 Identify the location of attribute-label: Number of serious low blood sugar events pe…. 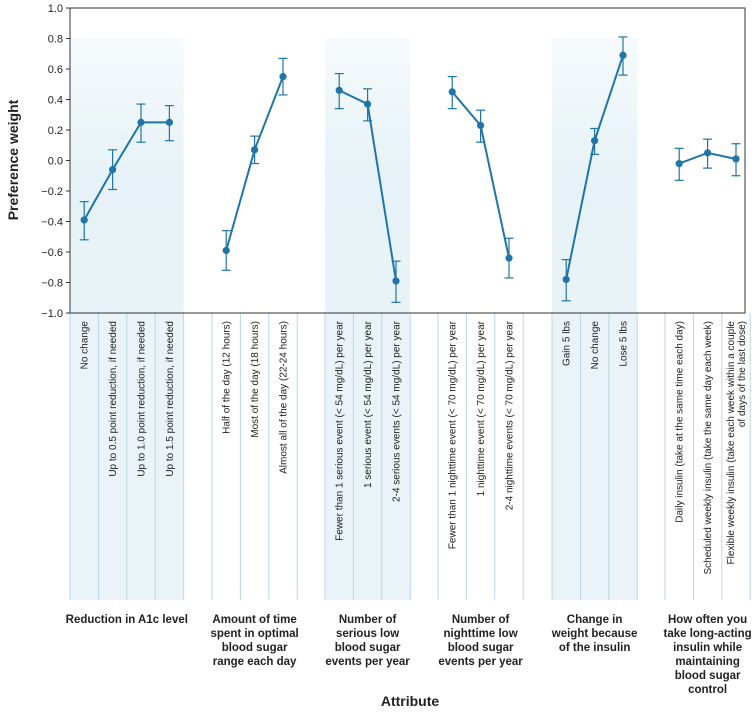
(367, 641).